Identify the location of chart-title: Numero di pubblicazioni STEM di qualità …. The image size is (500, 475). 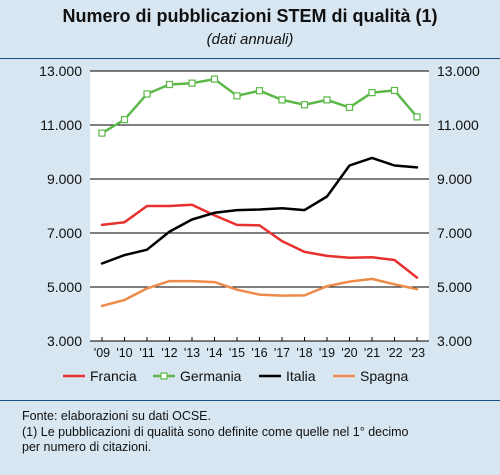
(250, 16).